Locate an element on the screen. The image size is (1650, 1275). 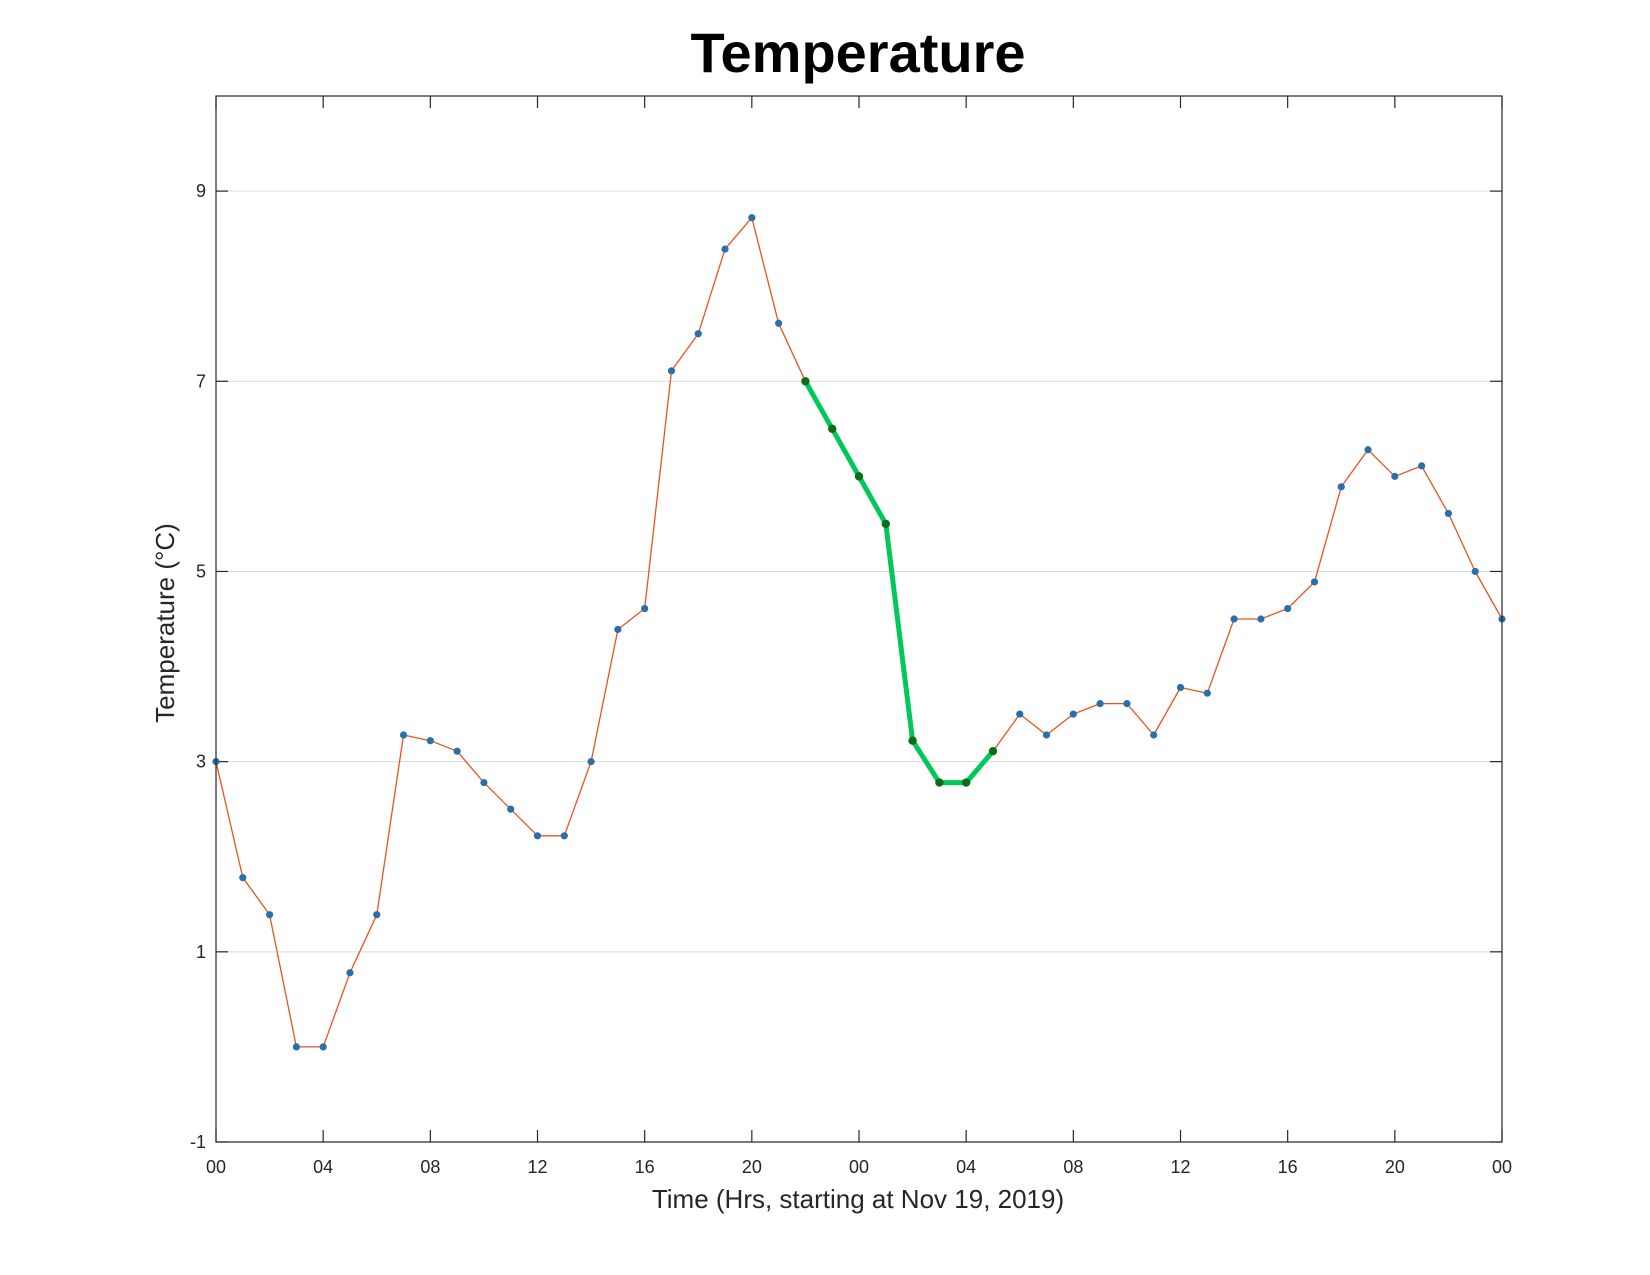
y-tick-label: 1 is located at coordinates (201, 952).